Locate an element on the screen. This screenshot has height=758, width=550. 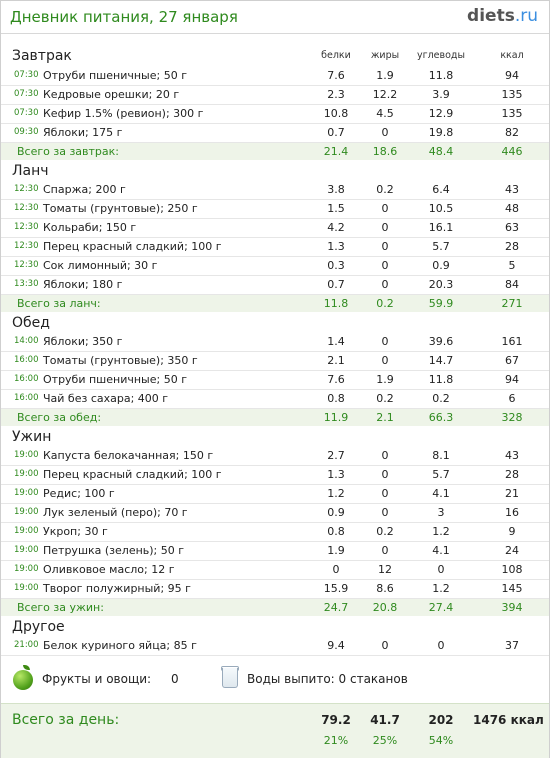
food-protein: 0.3 is located at coordinates (336, 265).